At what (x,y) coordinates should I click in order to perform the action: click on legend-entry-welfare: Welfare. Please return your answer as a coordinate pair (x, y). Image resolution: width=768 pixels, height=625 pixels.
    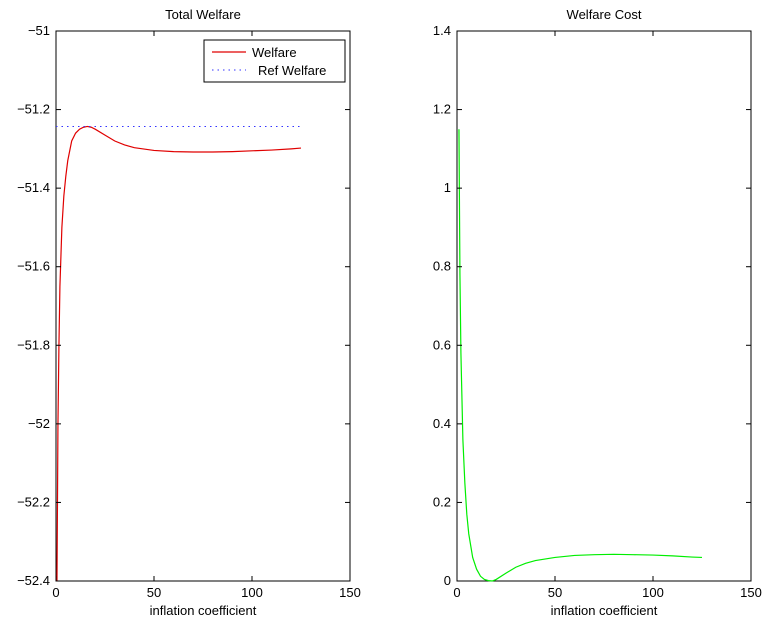
    Looking at the image, I should click on (274, 52).